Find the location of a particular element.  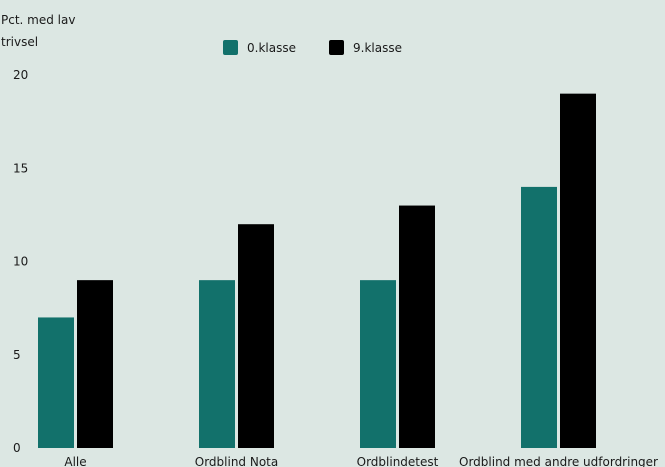

legend: 0.klasse 9.klasse is located at coordinates (312, 47).